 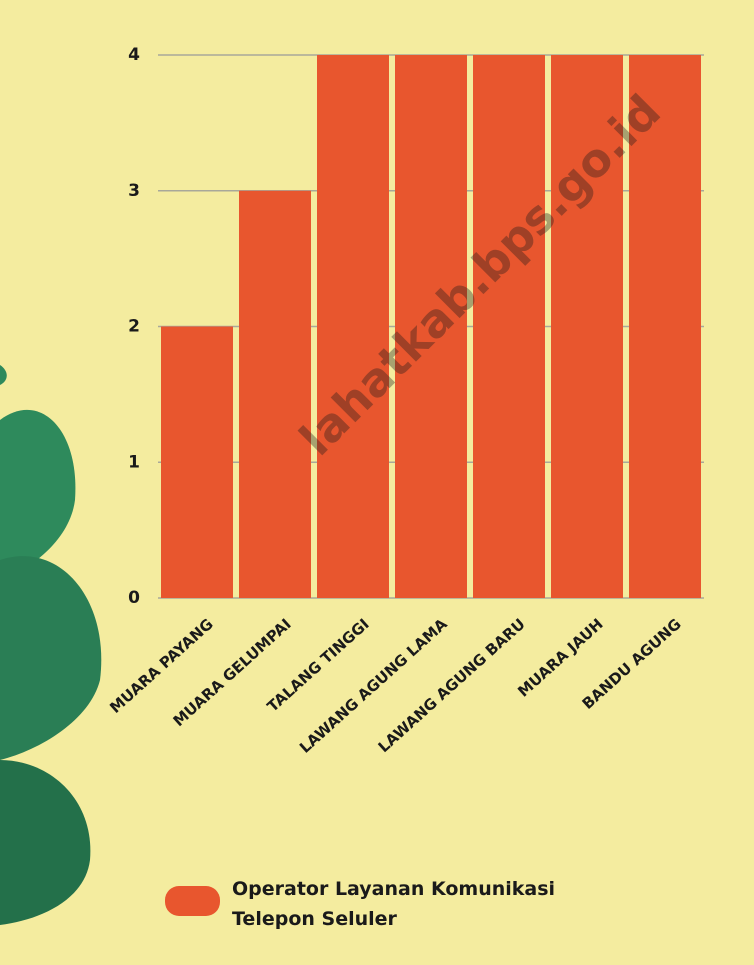 What do you see at coordinates (373, 686) in the screenshot?
I see `x-tick-label: LAWANG AGUNG LAMA` at bounding box center [373, 686].